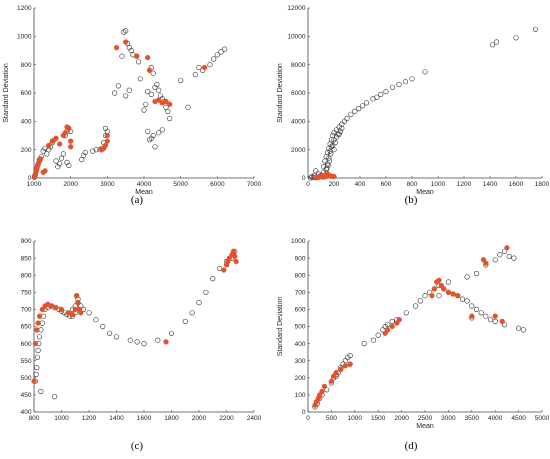 The image size is (550, 459). What do you see at coordinates (518, 418) in the screenshot?
I see `x-tick-label: 4500` at bounding box center [518, 418].